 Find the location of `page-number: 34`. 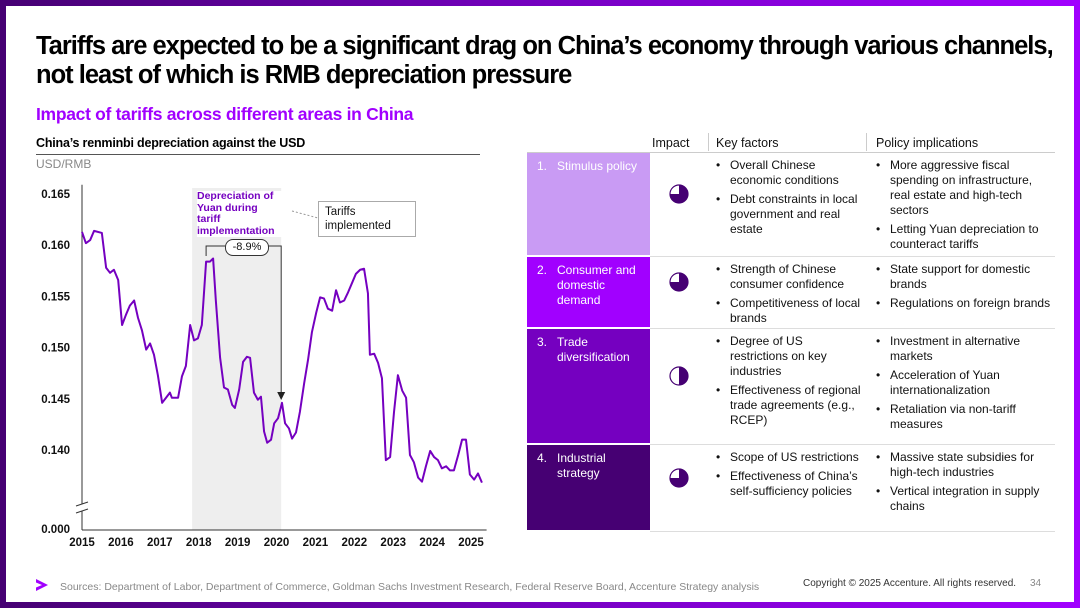

page-number: 34 is located at coordinates (1036, 583).